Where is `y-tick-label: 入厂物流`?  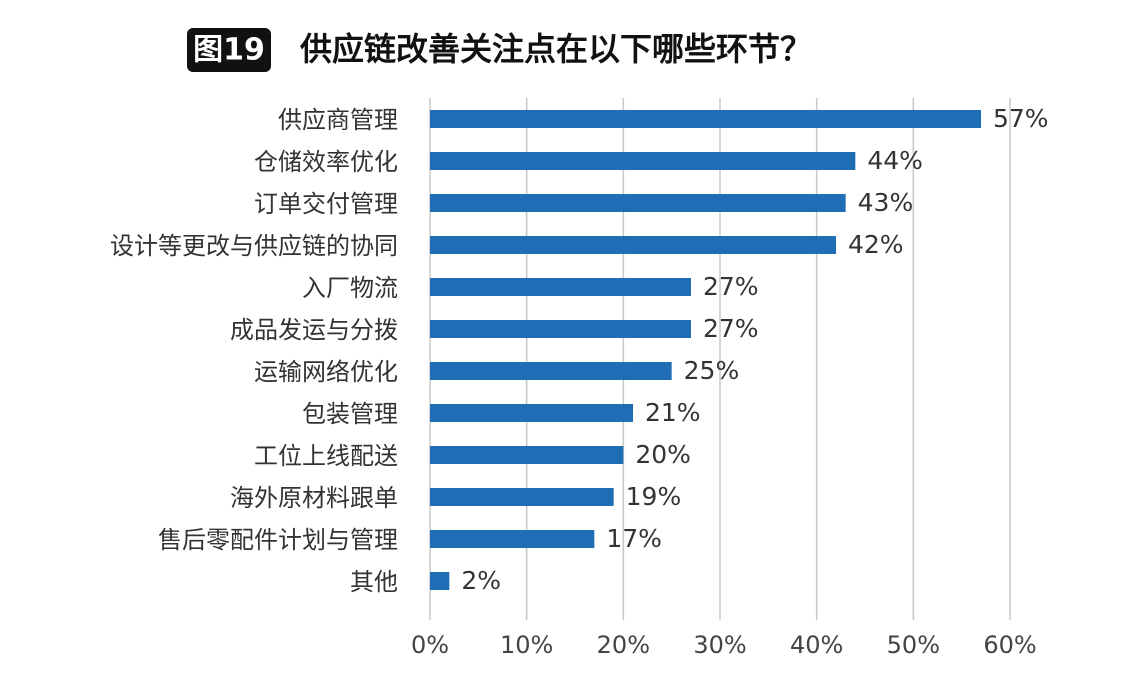 y-tick-label: 入厂物流 is located at coordinates (350, 288).